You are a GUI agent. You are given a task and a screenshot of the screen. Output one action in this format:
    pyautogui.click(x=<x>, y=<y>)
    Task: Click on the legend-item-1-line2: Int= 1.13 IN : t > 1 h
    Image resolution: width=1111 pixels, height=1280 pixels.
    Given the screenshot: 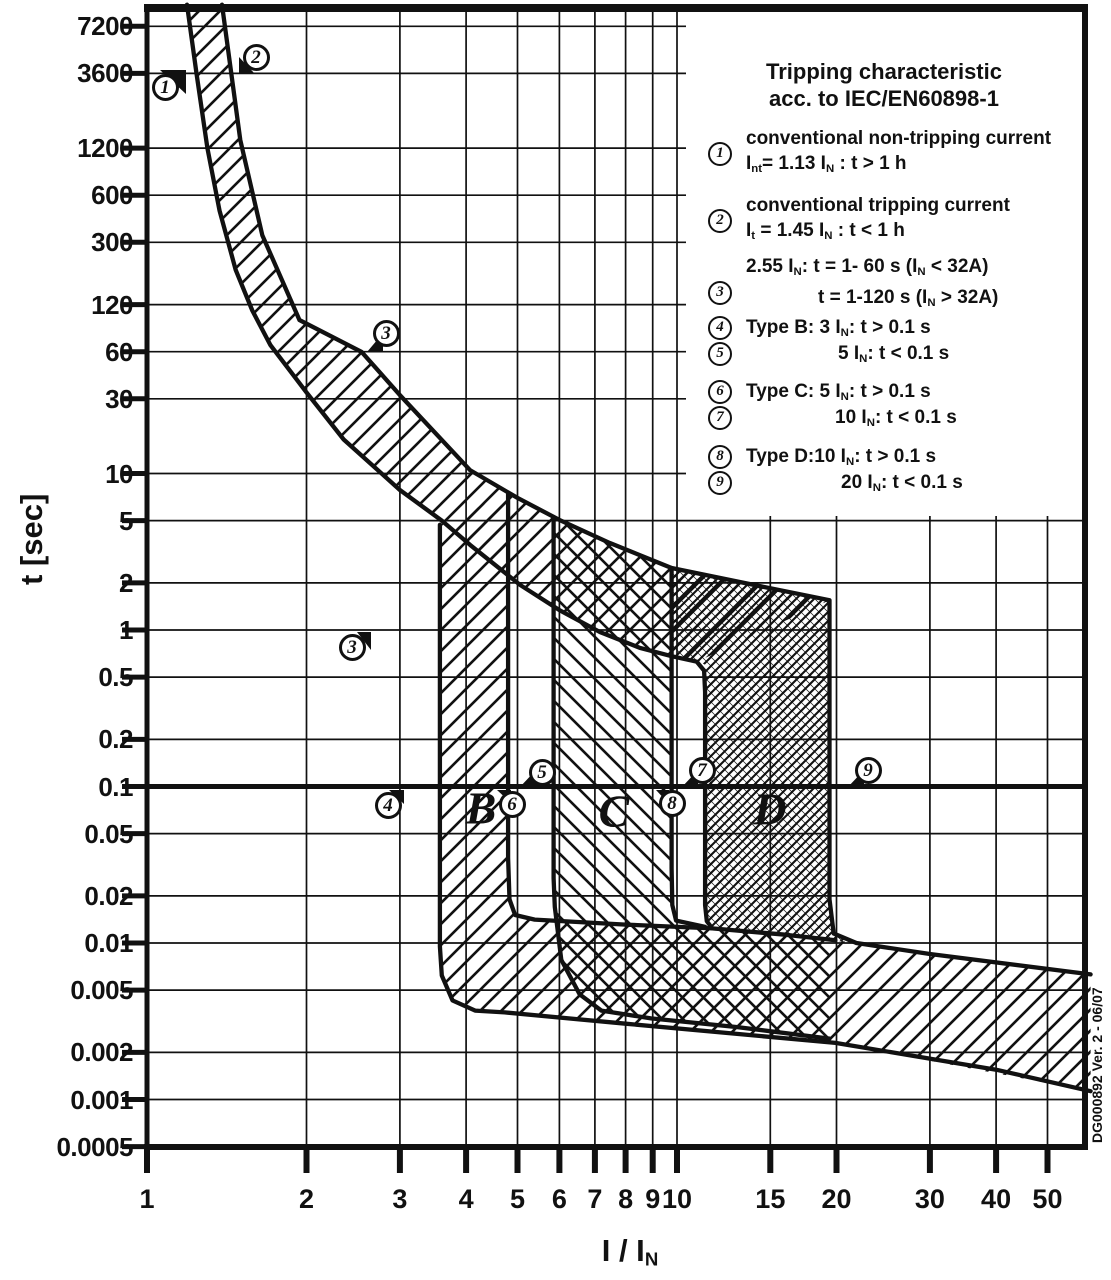 What is the action you would take?
    pyautogui.click(x=826, y=164)
    